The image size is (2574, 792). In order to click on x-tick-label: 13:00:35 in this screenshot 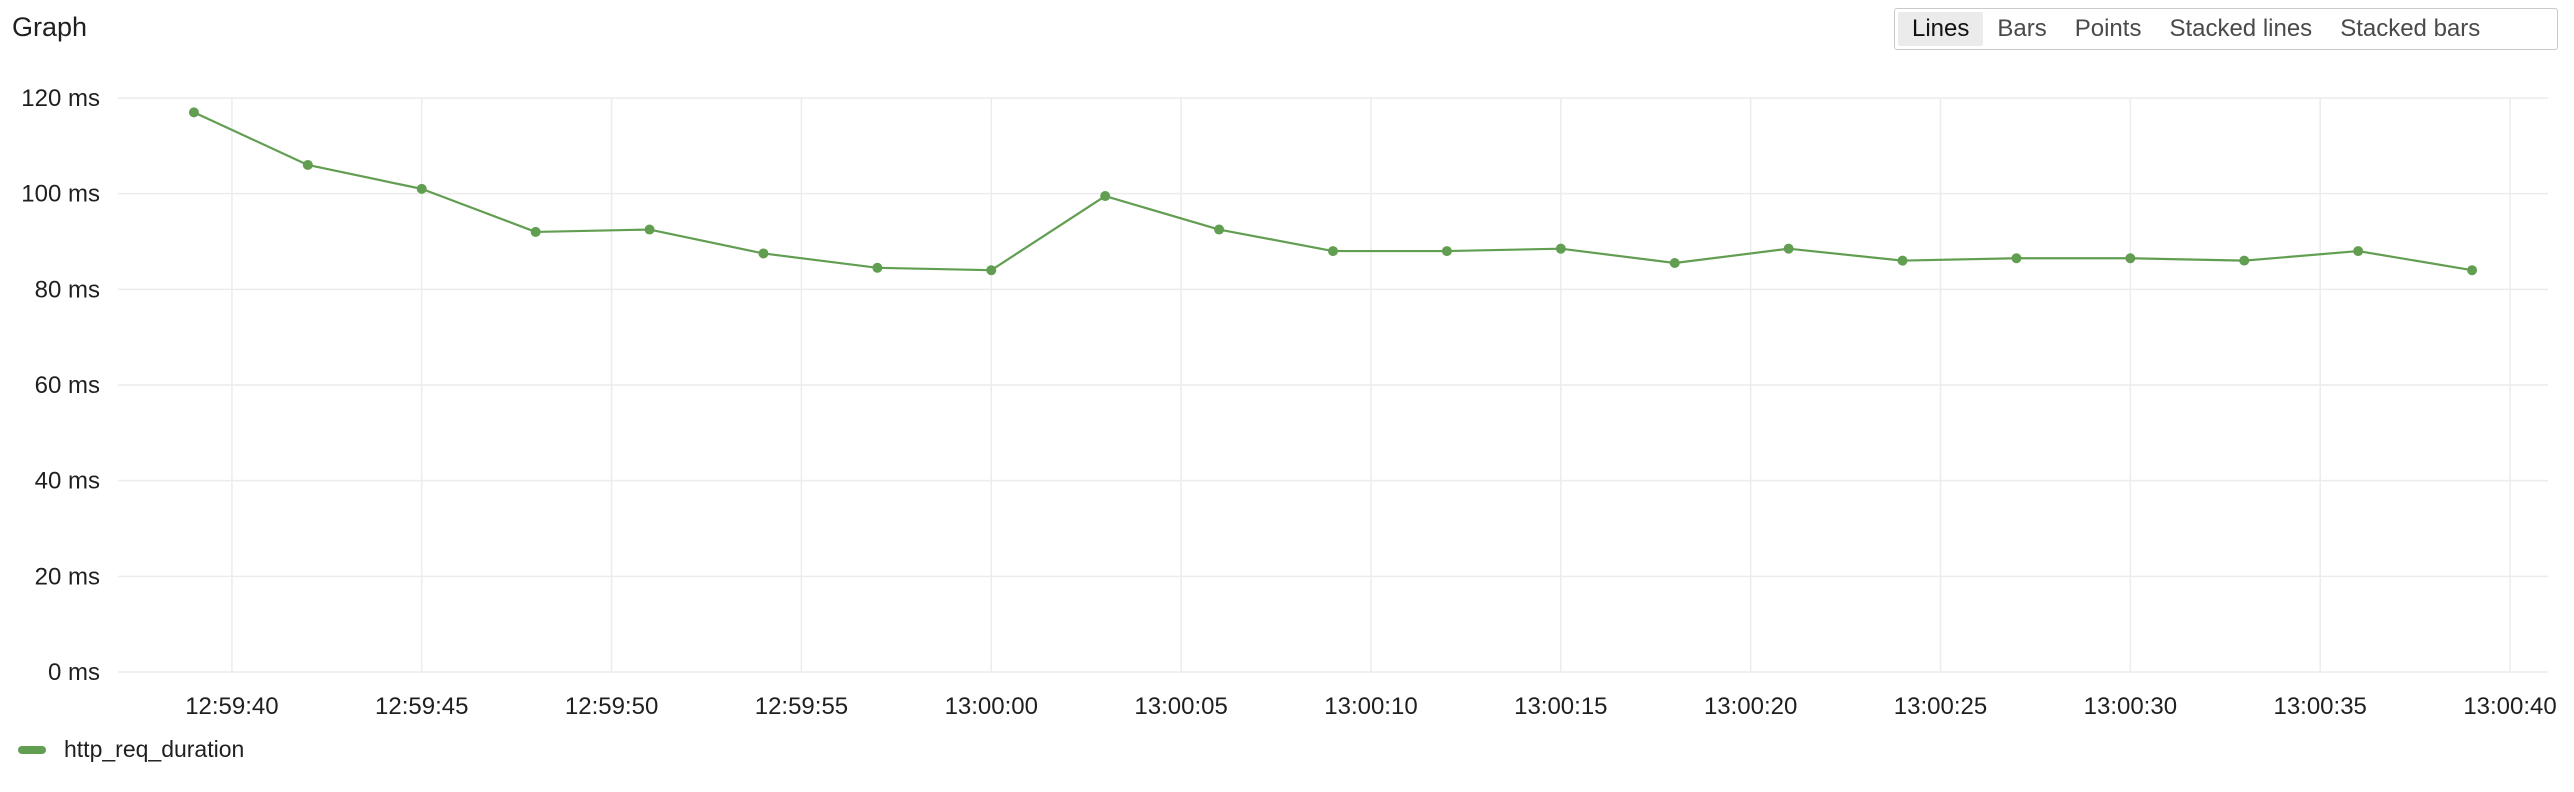, I will do `click(2319, 706)`.